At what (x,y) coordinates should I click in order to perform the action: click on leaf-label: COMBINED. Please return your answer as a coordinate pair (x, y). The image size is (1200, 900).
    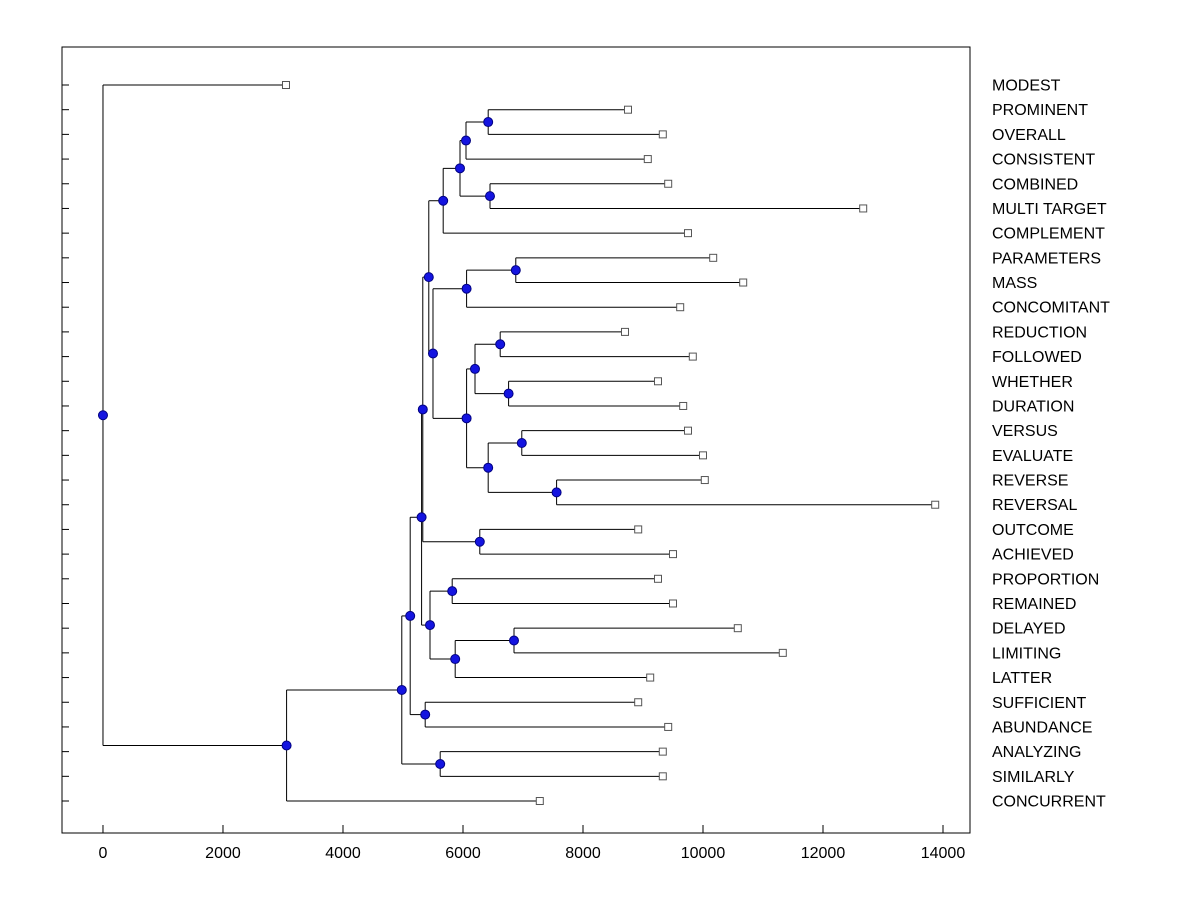
    Looking at the image, I should click on (1035, 184).